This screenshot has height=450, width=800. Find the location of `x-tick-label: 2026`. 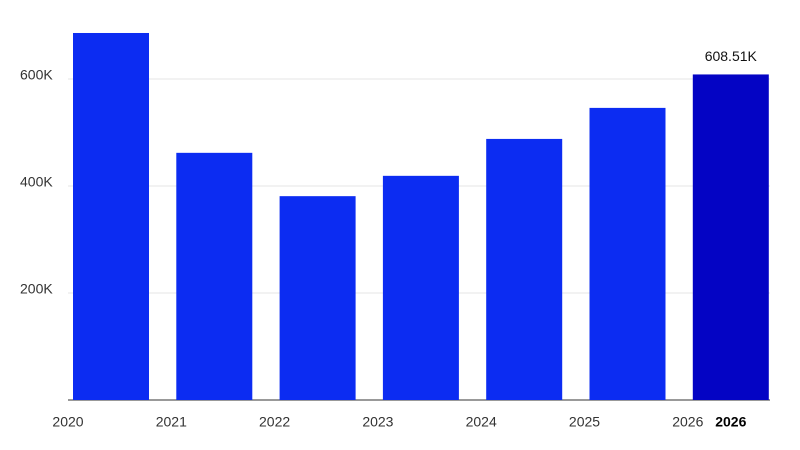

x-tick-label: 2026 is located at coordinates (687, 422).